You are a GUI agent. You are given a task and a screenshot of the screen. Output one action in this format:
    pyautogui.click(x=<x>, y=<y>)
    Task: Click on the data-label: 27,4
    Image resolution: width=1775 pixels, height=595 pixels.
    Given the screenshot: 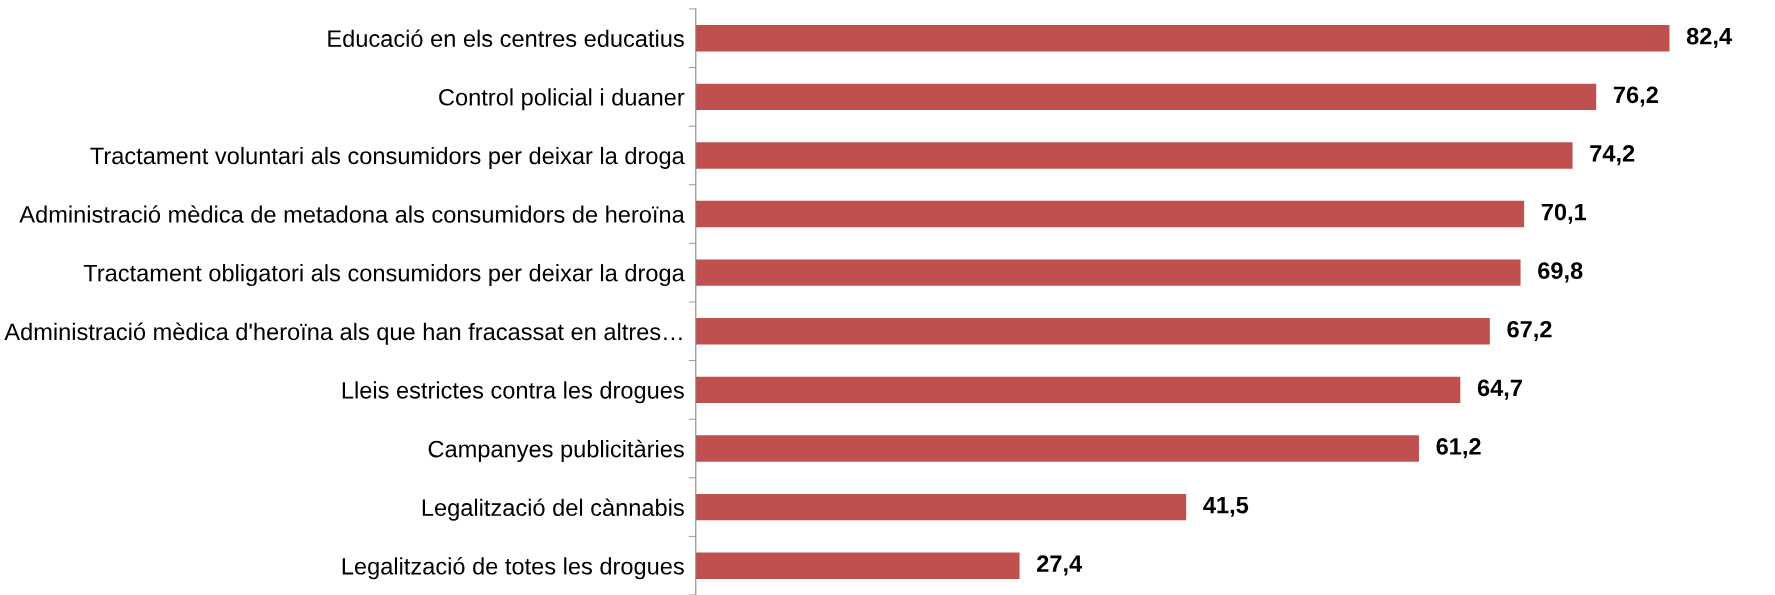 What is the action you would take?
    pyautogui.click(x=1060, y=565)
    